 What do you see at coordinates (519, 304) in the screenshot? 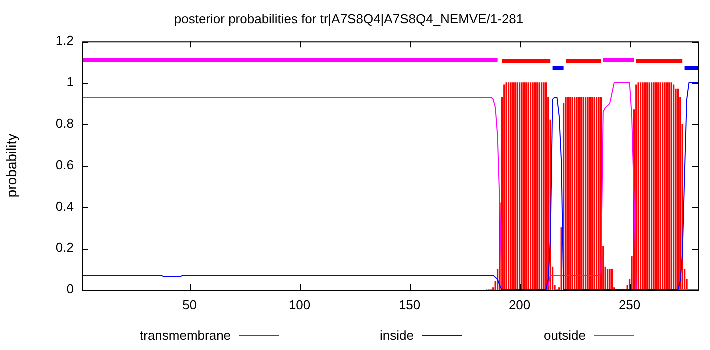
I see `x-tick-label: 200` at bounding box center [519, 304].